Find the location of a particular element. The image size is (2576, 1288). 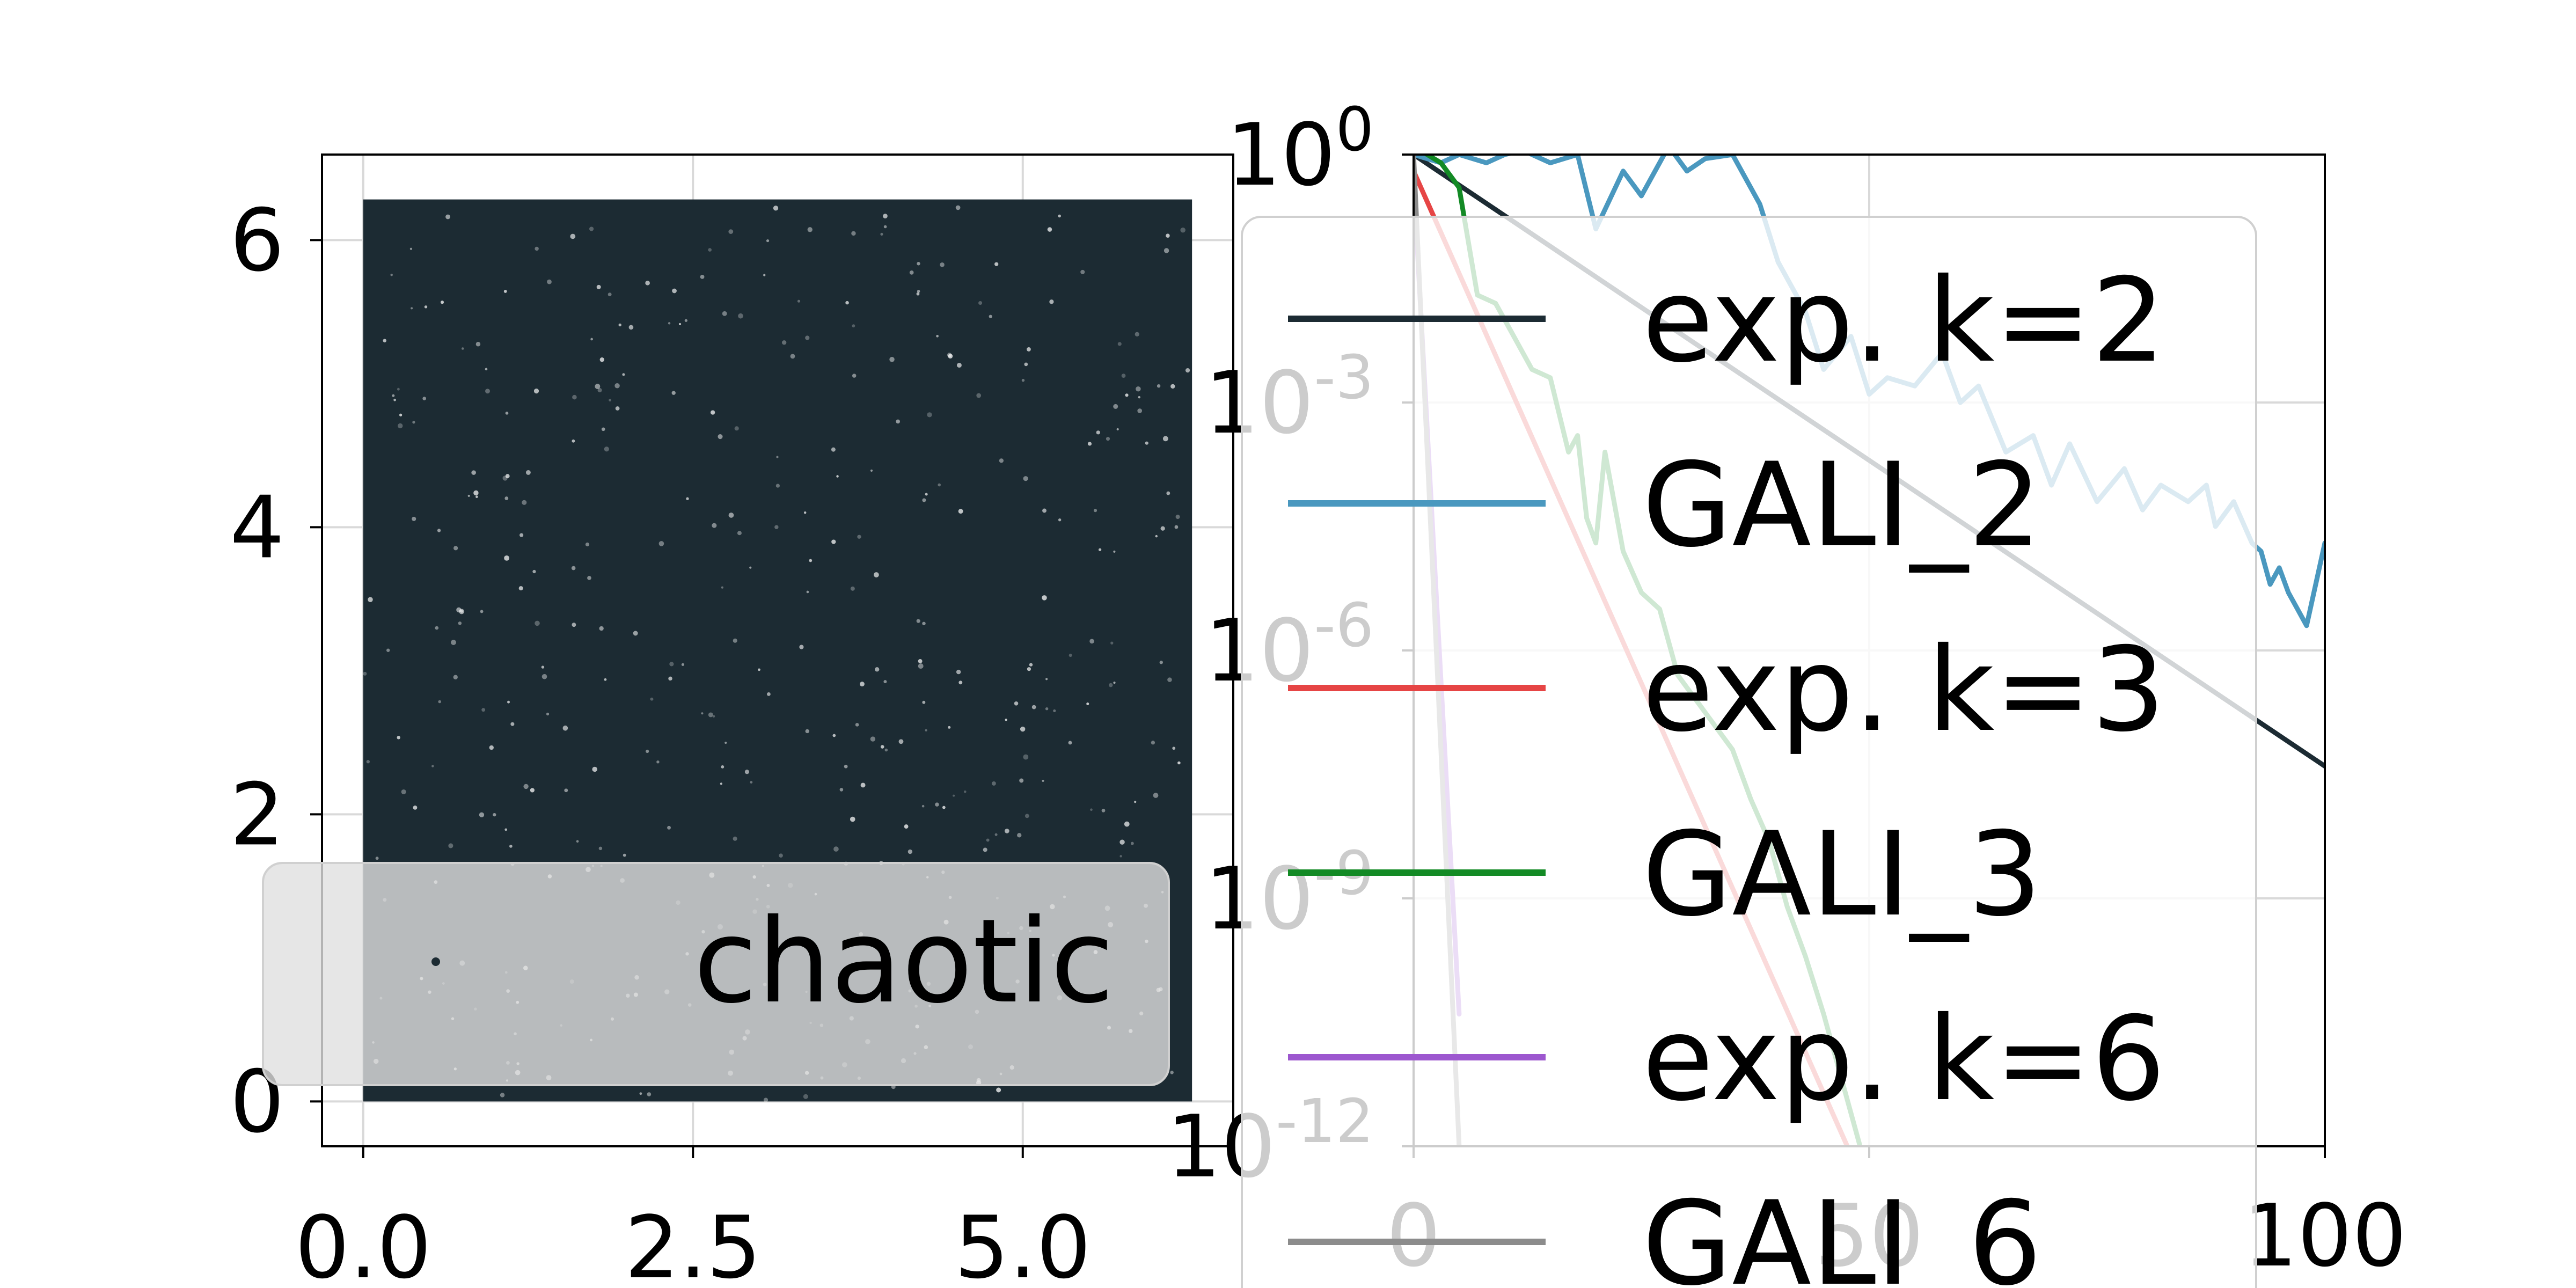

legend-label-gali-3: GALI_3 is located at coordinates (1842, 874).